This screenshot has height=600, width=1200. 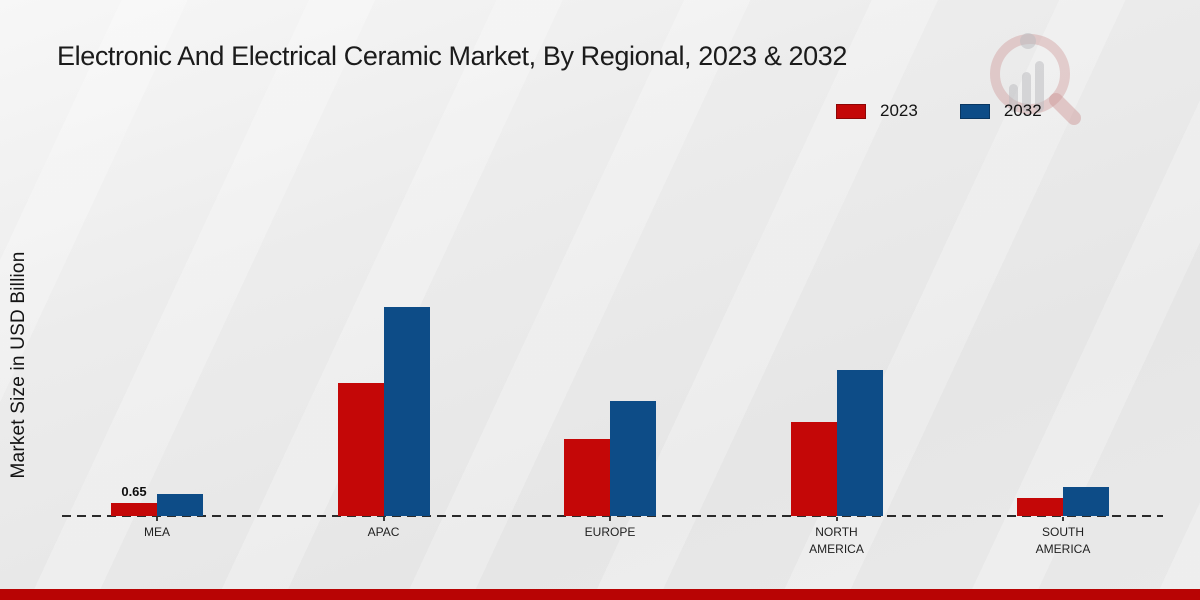 I want to click on x-axis-tick-mea, so click(x=157, y=519).